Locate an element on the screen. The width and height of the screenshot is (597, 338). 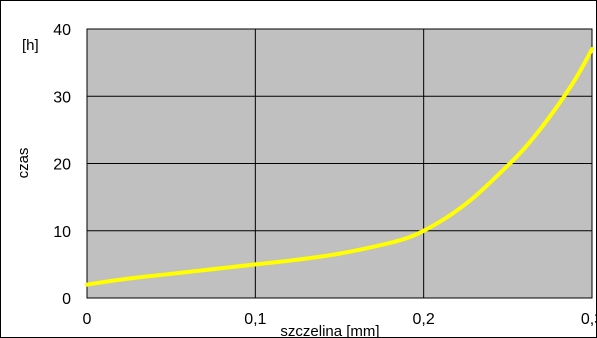
x-tick-label: 0,1 is located at coordinates (255, 319).